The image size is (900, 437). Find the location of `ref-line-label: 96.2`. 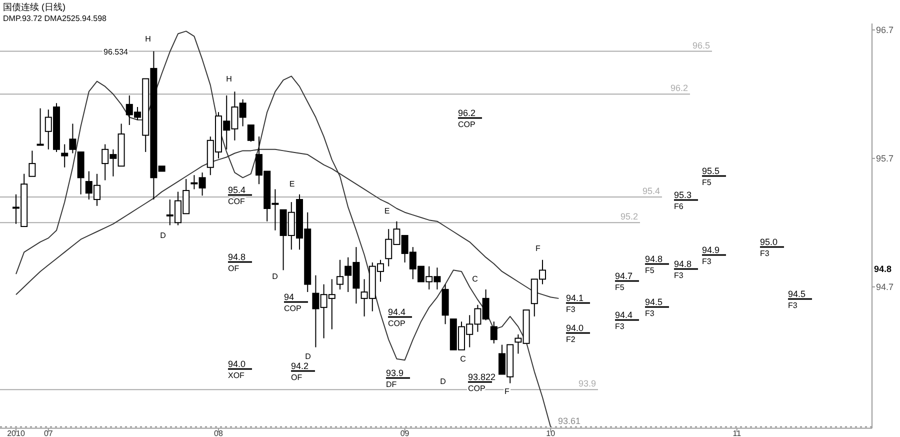

ref-line-label: 96.2 is located at coordinates (679, 88).